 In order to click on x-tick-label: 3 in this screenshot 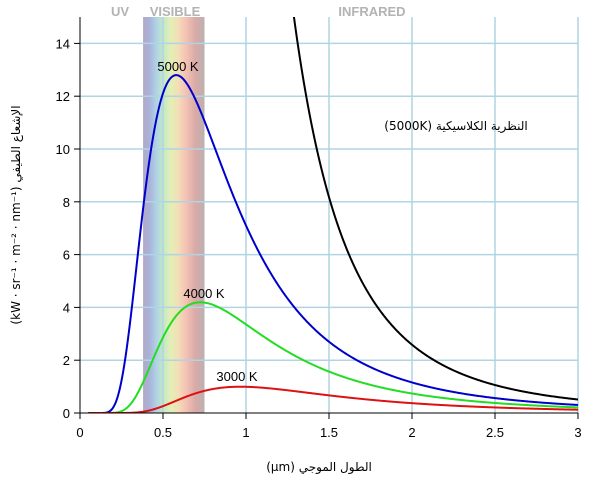, I will do `click(577, 432)`.